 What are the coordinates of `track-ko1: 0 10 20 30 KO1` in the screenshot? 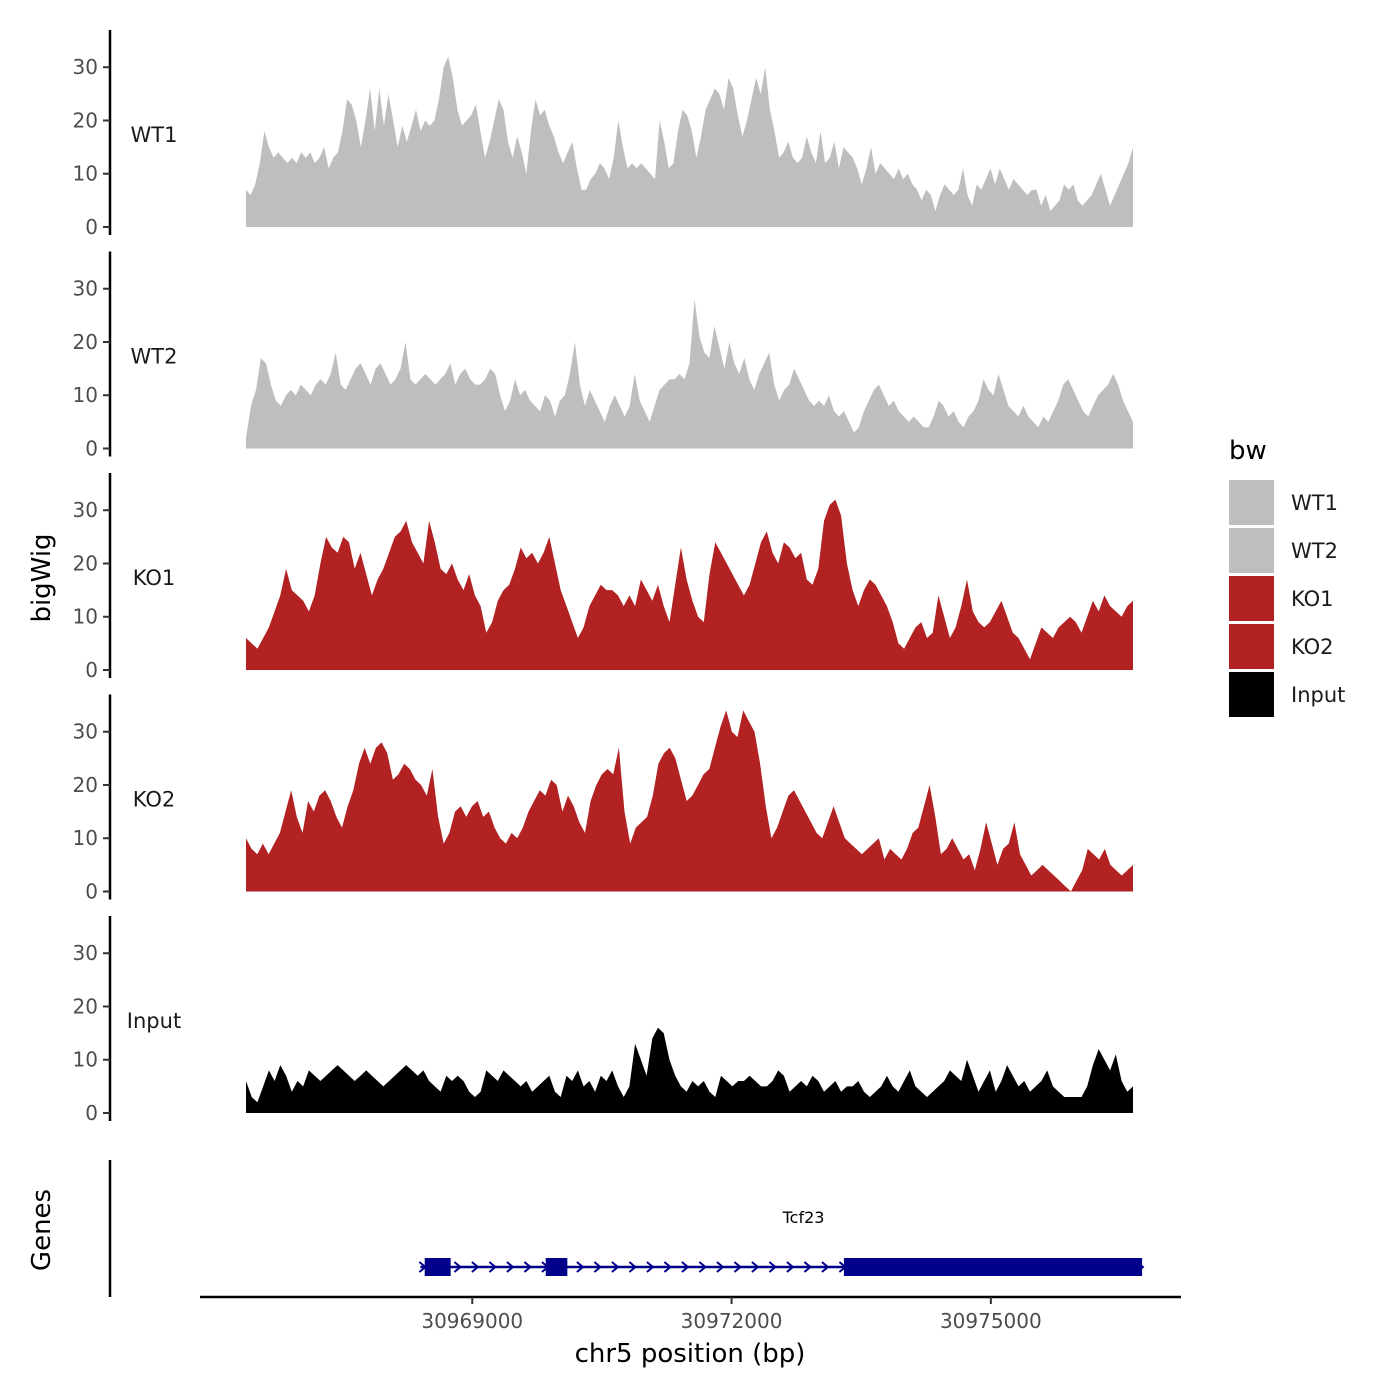 It's located at (603, 577).